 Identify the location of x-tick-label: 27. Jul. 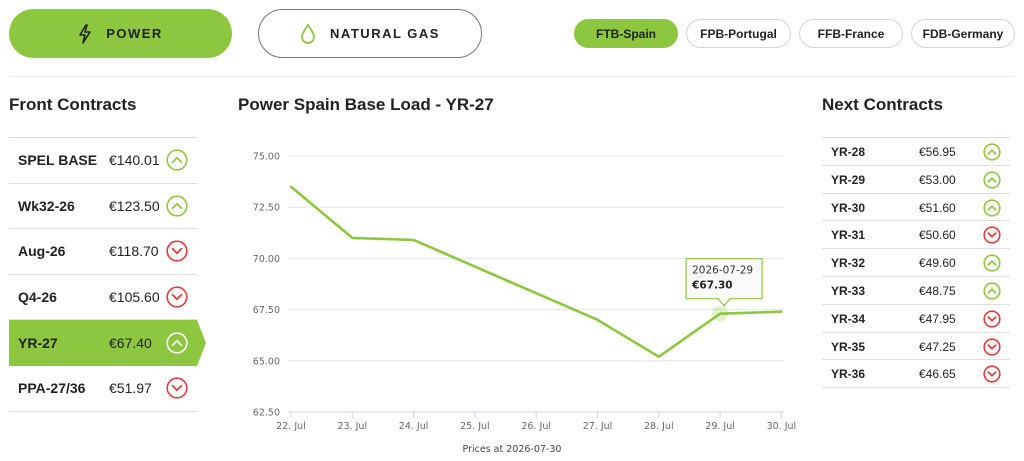
(598, 426).